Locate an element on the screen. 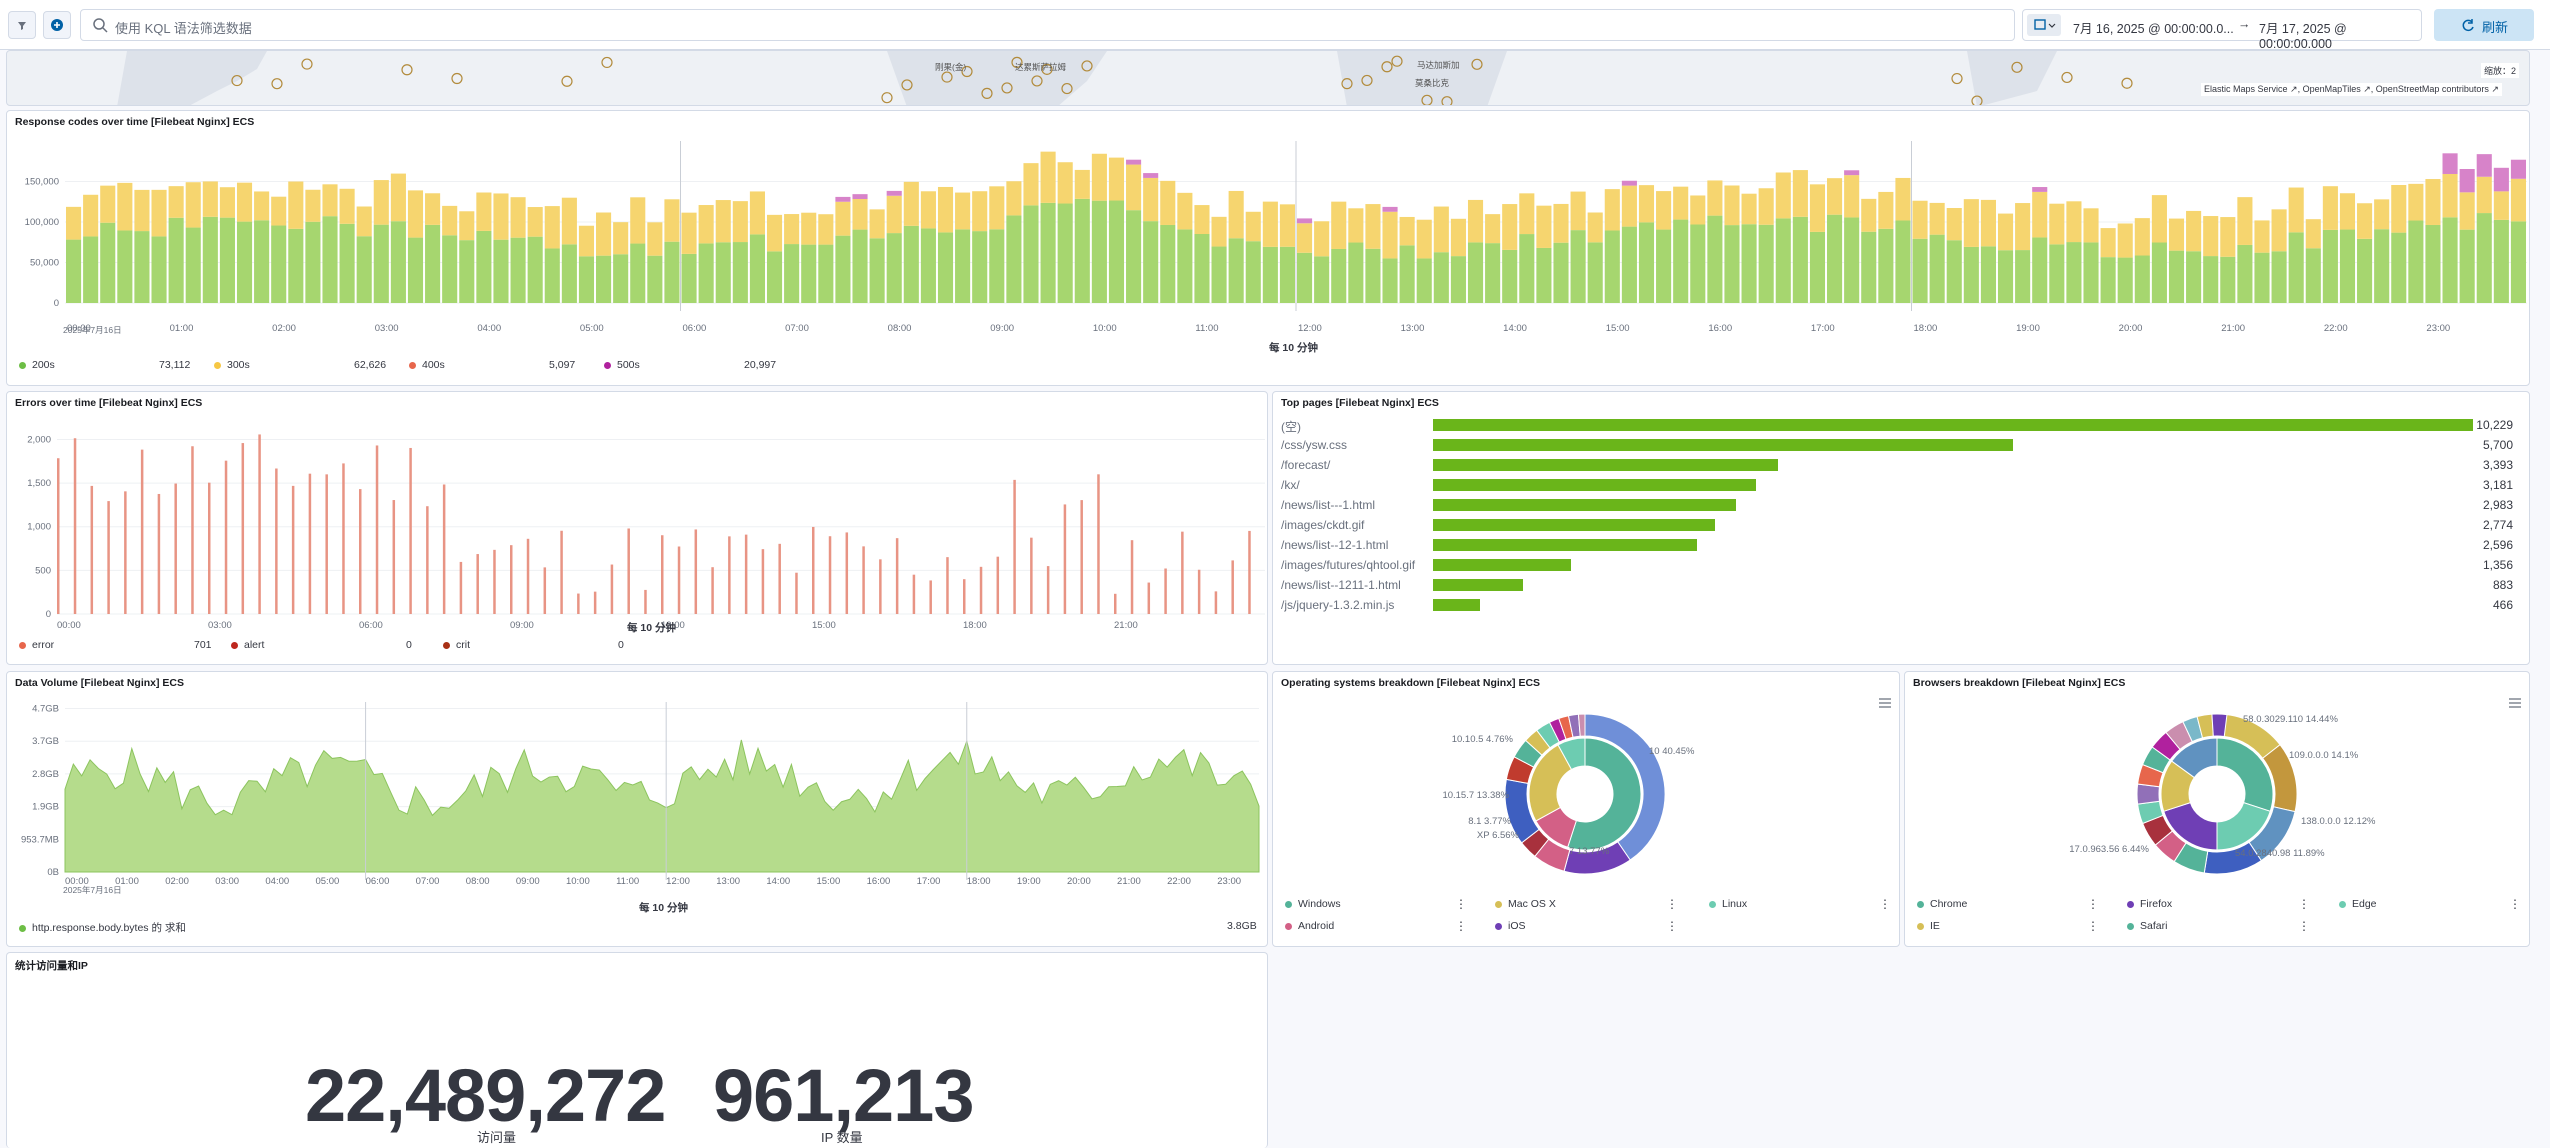  x-tick-label: 21:00 is located at coordinates (1129, 881).